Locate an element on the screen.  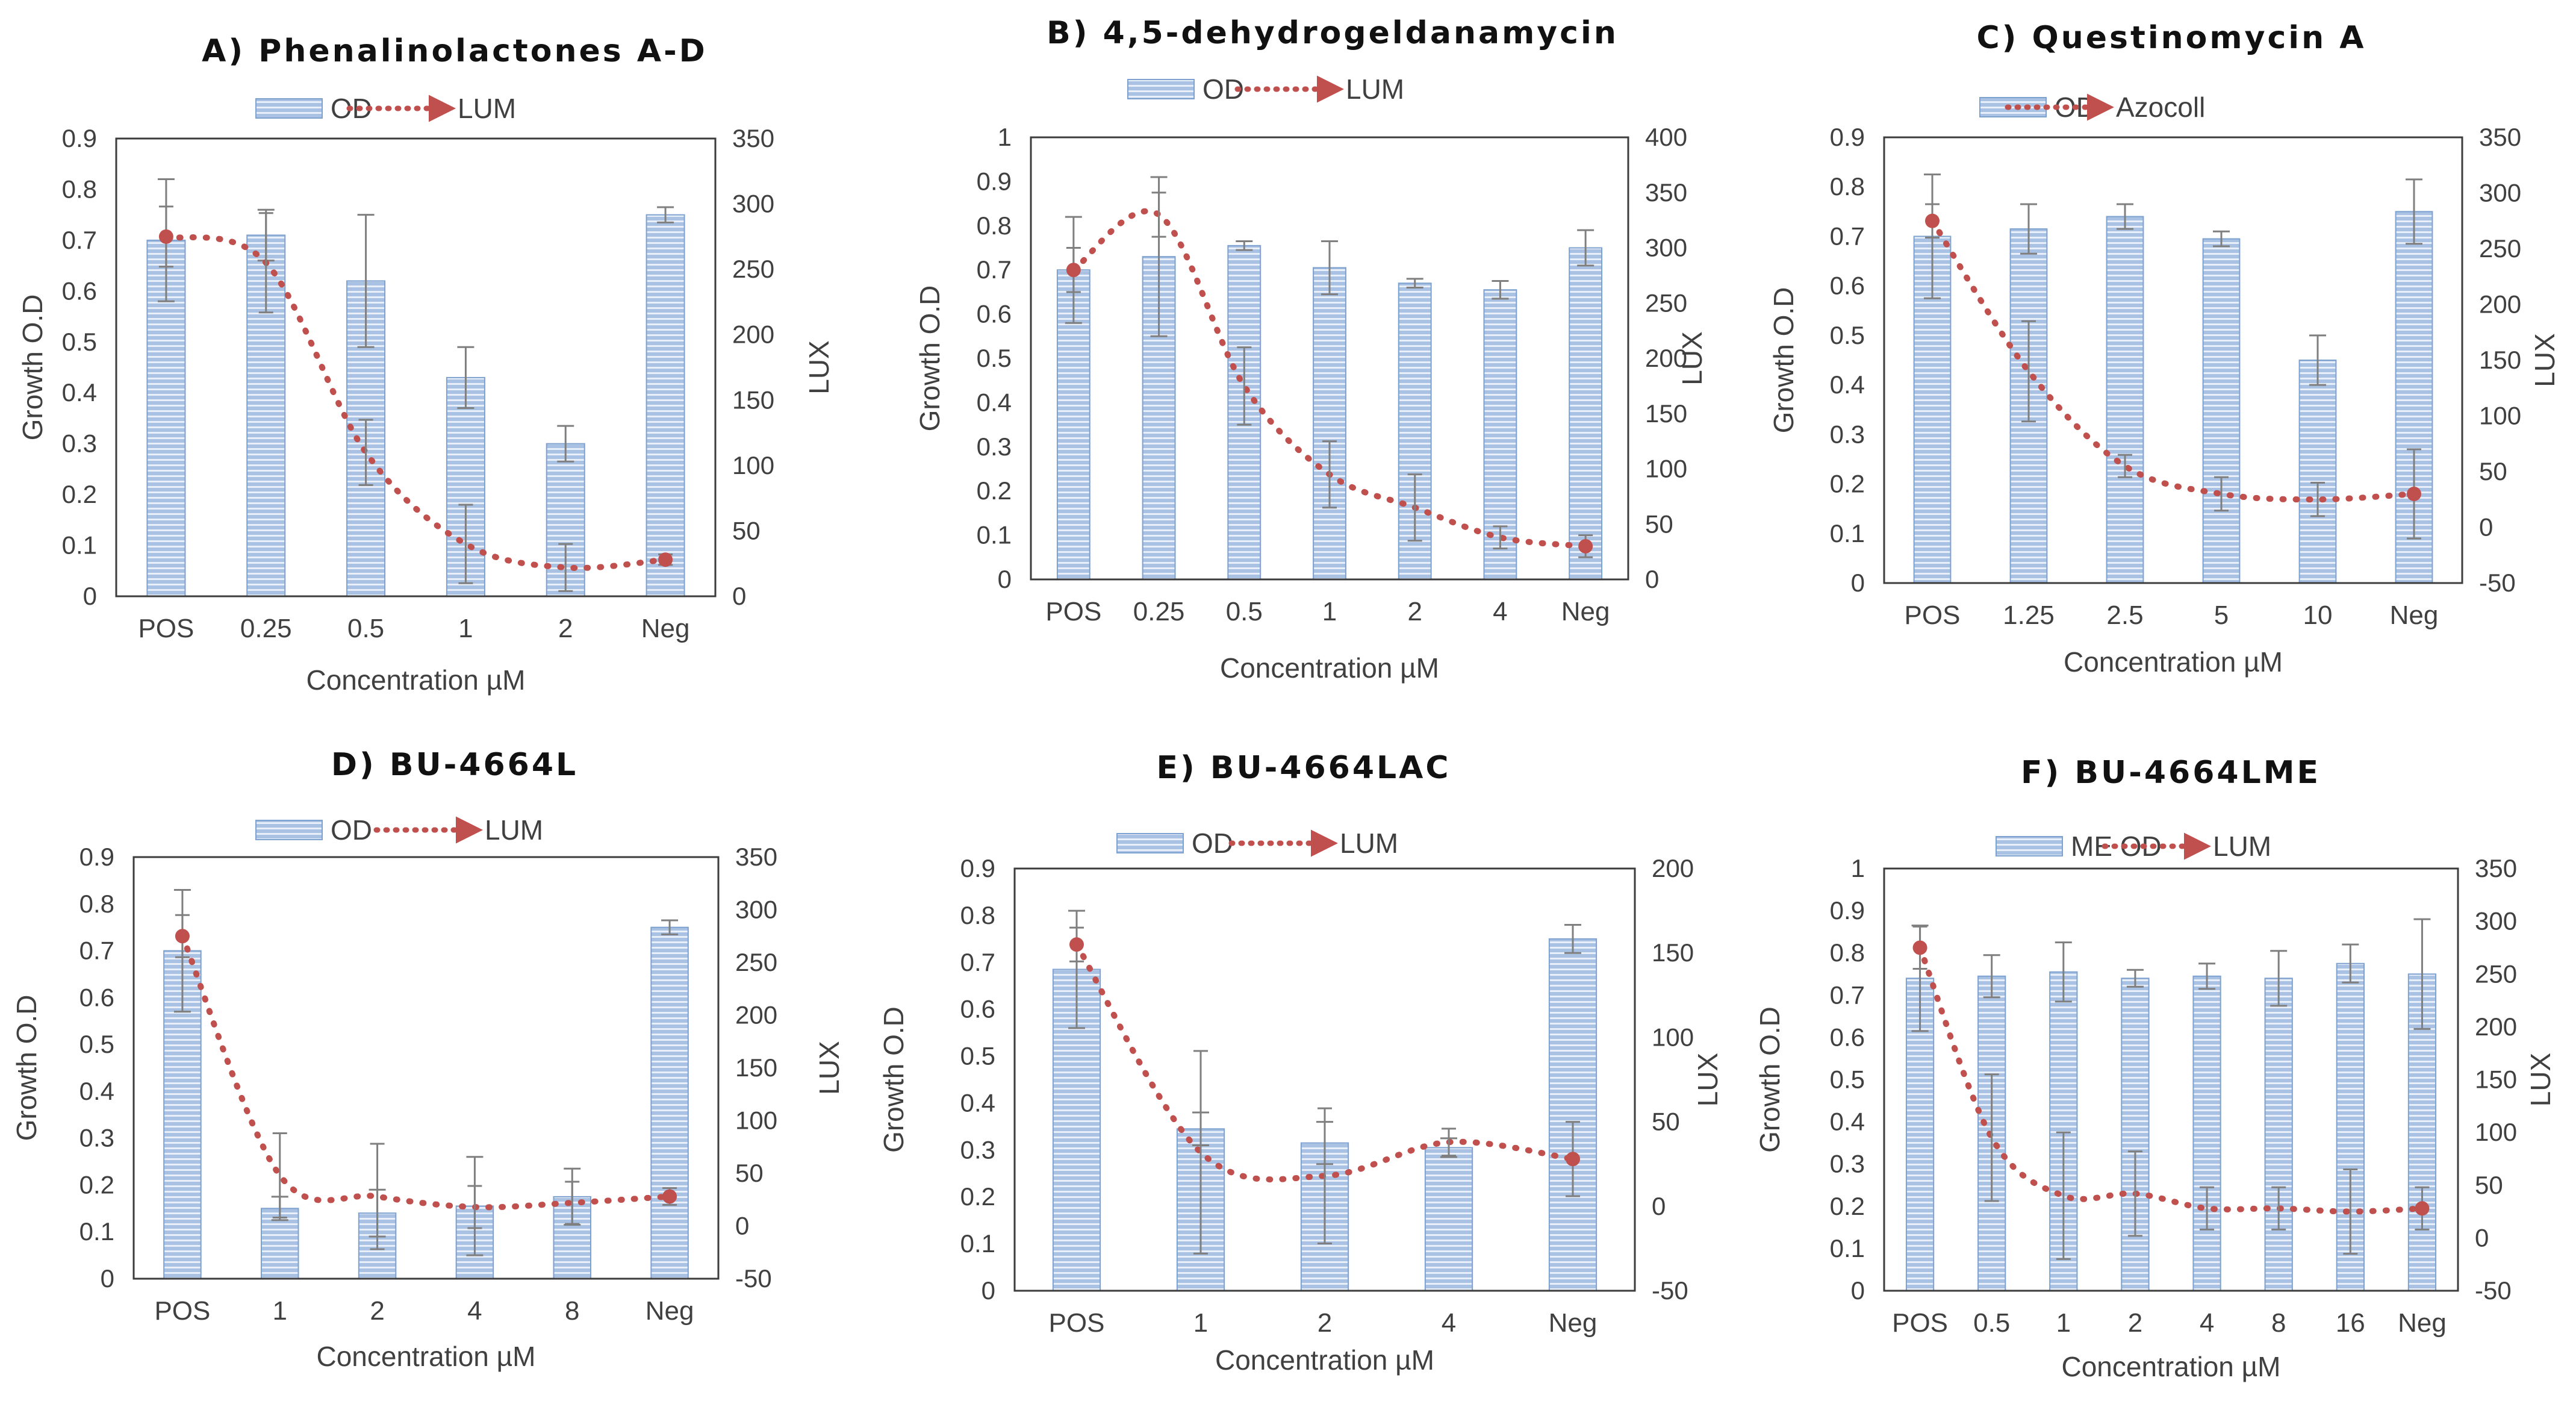
plot-area-frame is located at coordinates (426, 1068).